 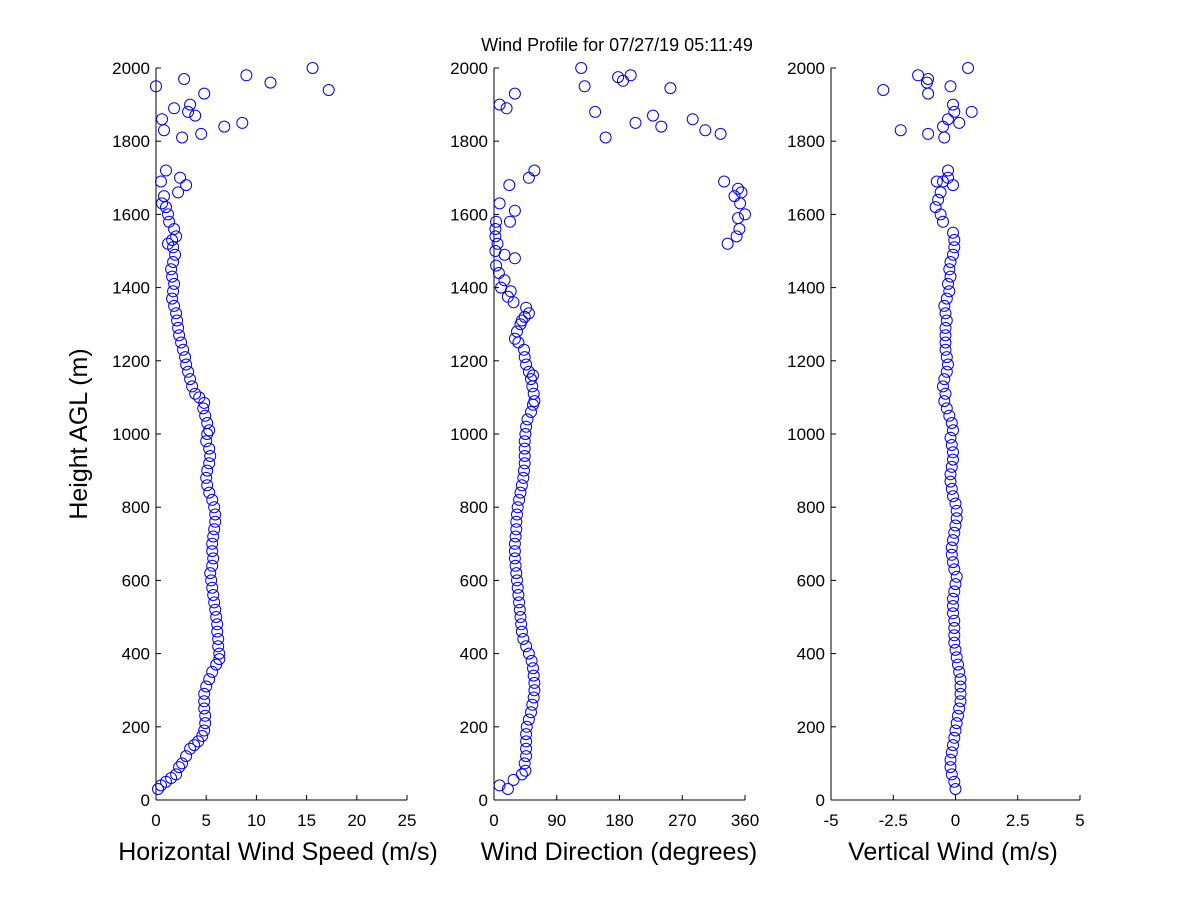 I want to click on x-axis-label-wind-direction: Wind Direction (degrees), so click(x=619, y=852).